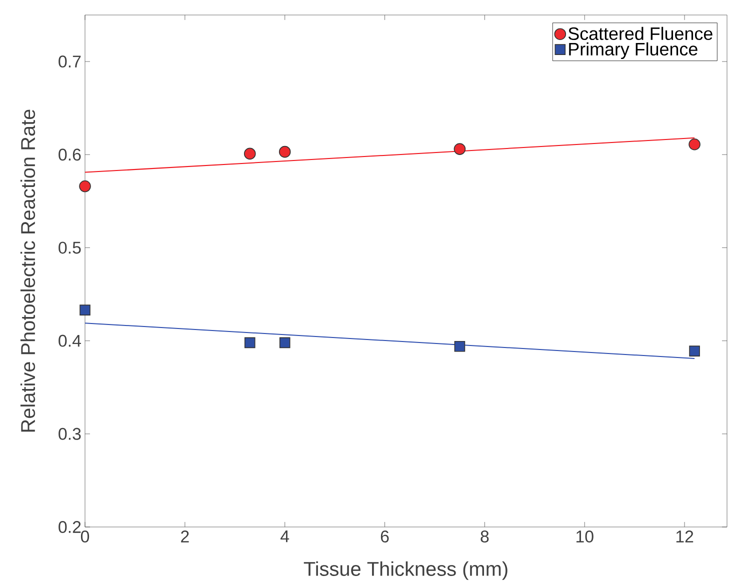  I want to click on legend-label: Scattered Fluence, so click(640, 33).